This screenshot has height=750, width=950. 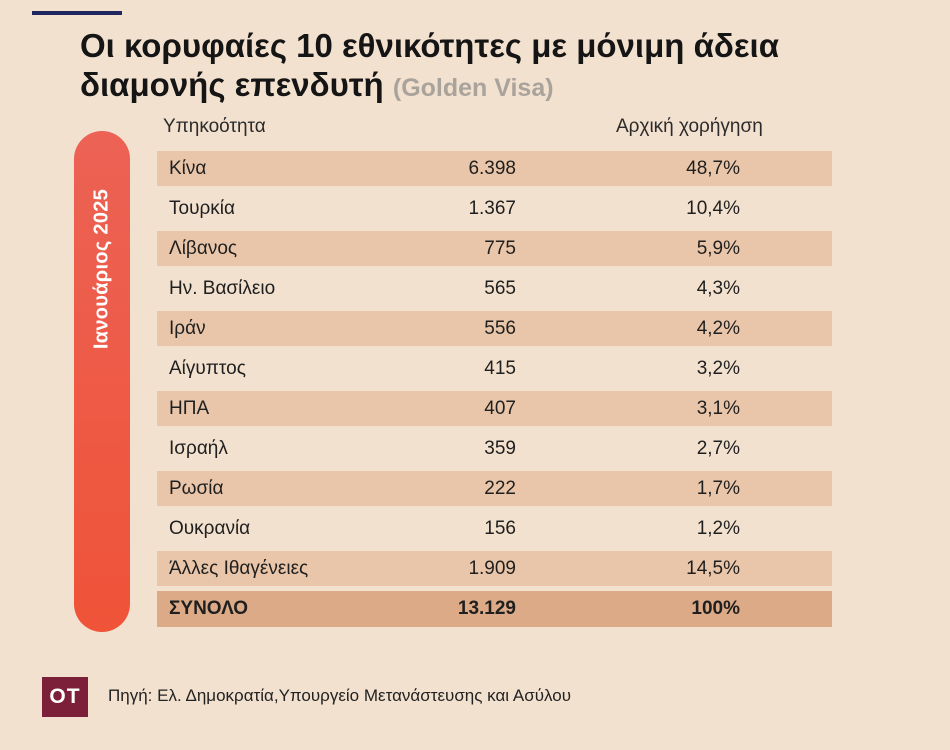 I want to click on period-label: Ιανουάριος 2025, so click(x=101, y=269).